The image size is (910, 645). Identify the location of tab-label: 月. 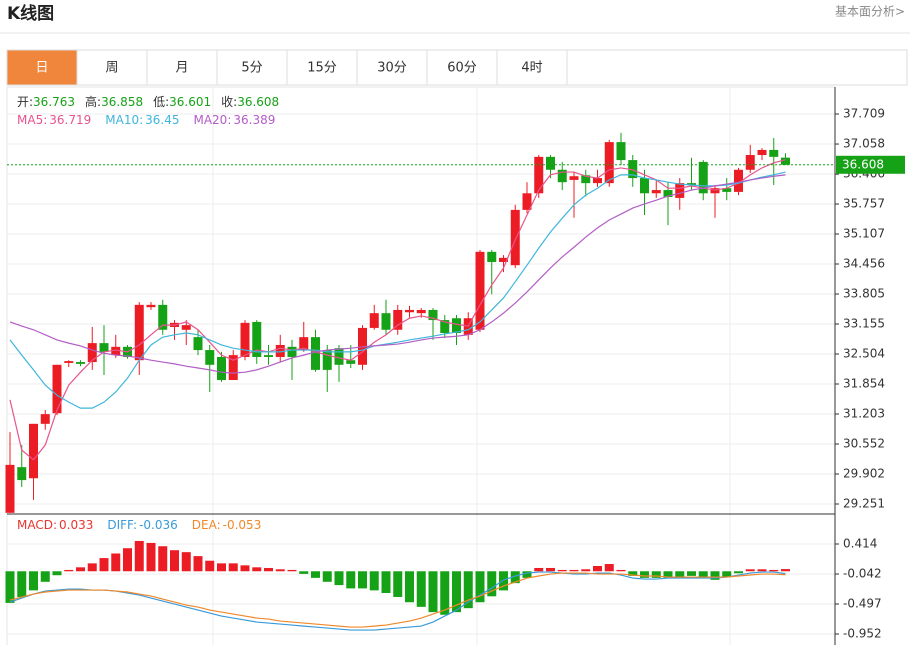
(181, 68).